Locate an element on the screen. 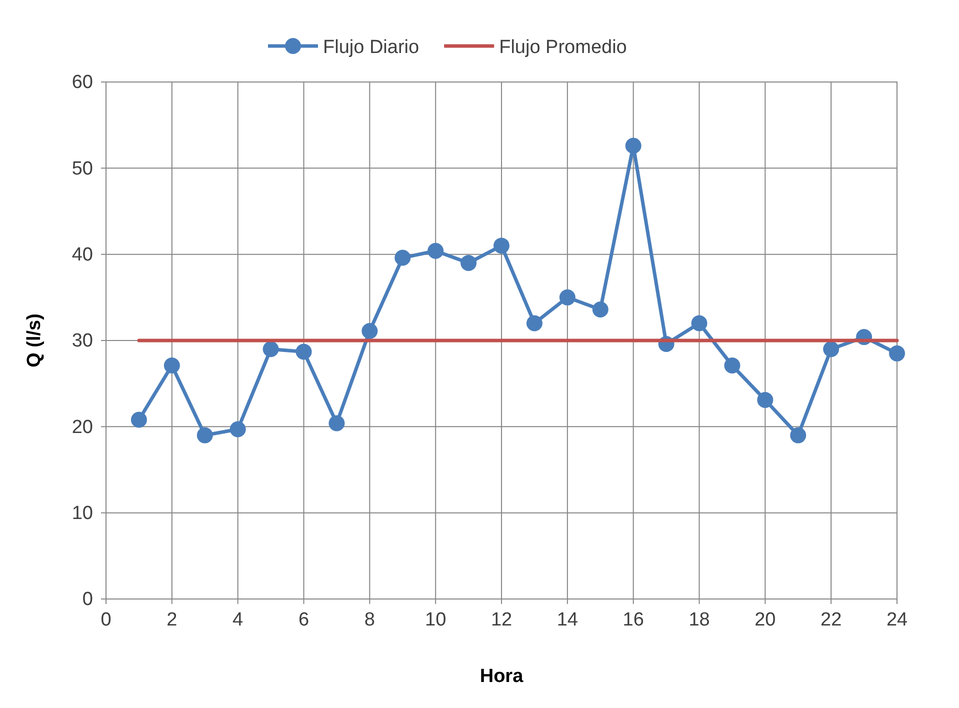  x-tick-label: 10 is located at coordinates (435, 619).